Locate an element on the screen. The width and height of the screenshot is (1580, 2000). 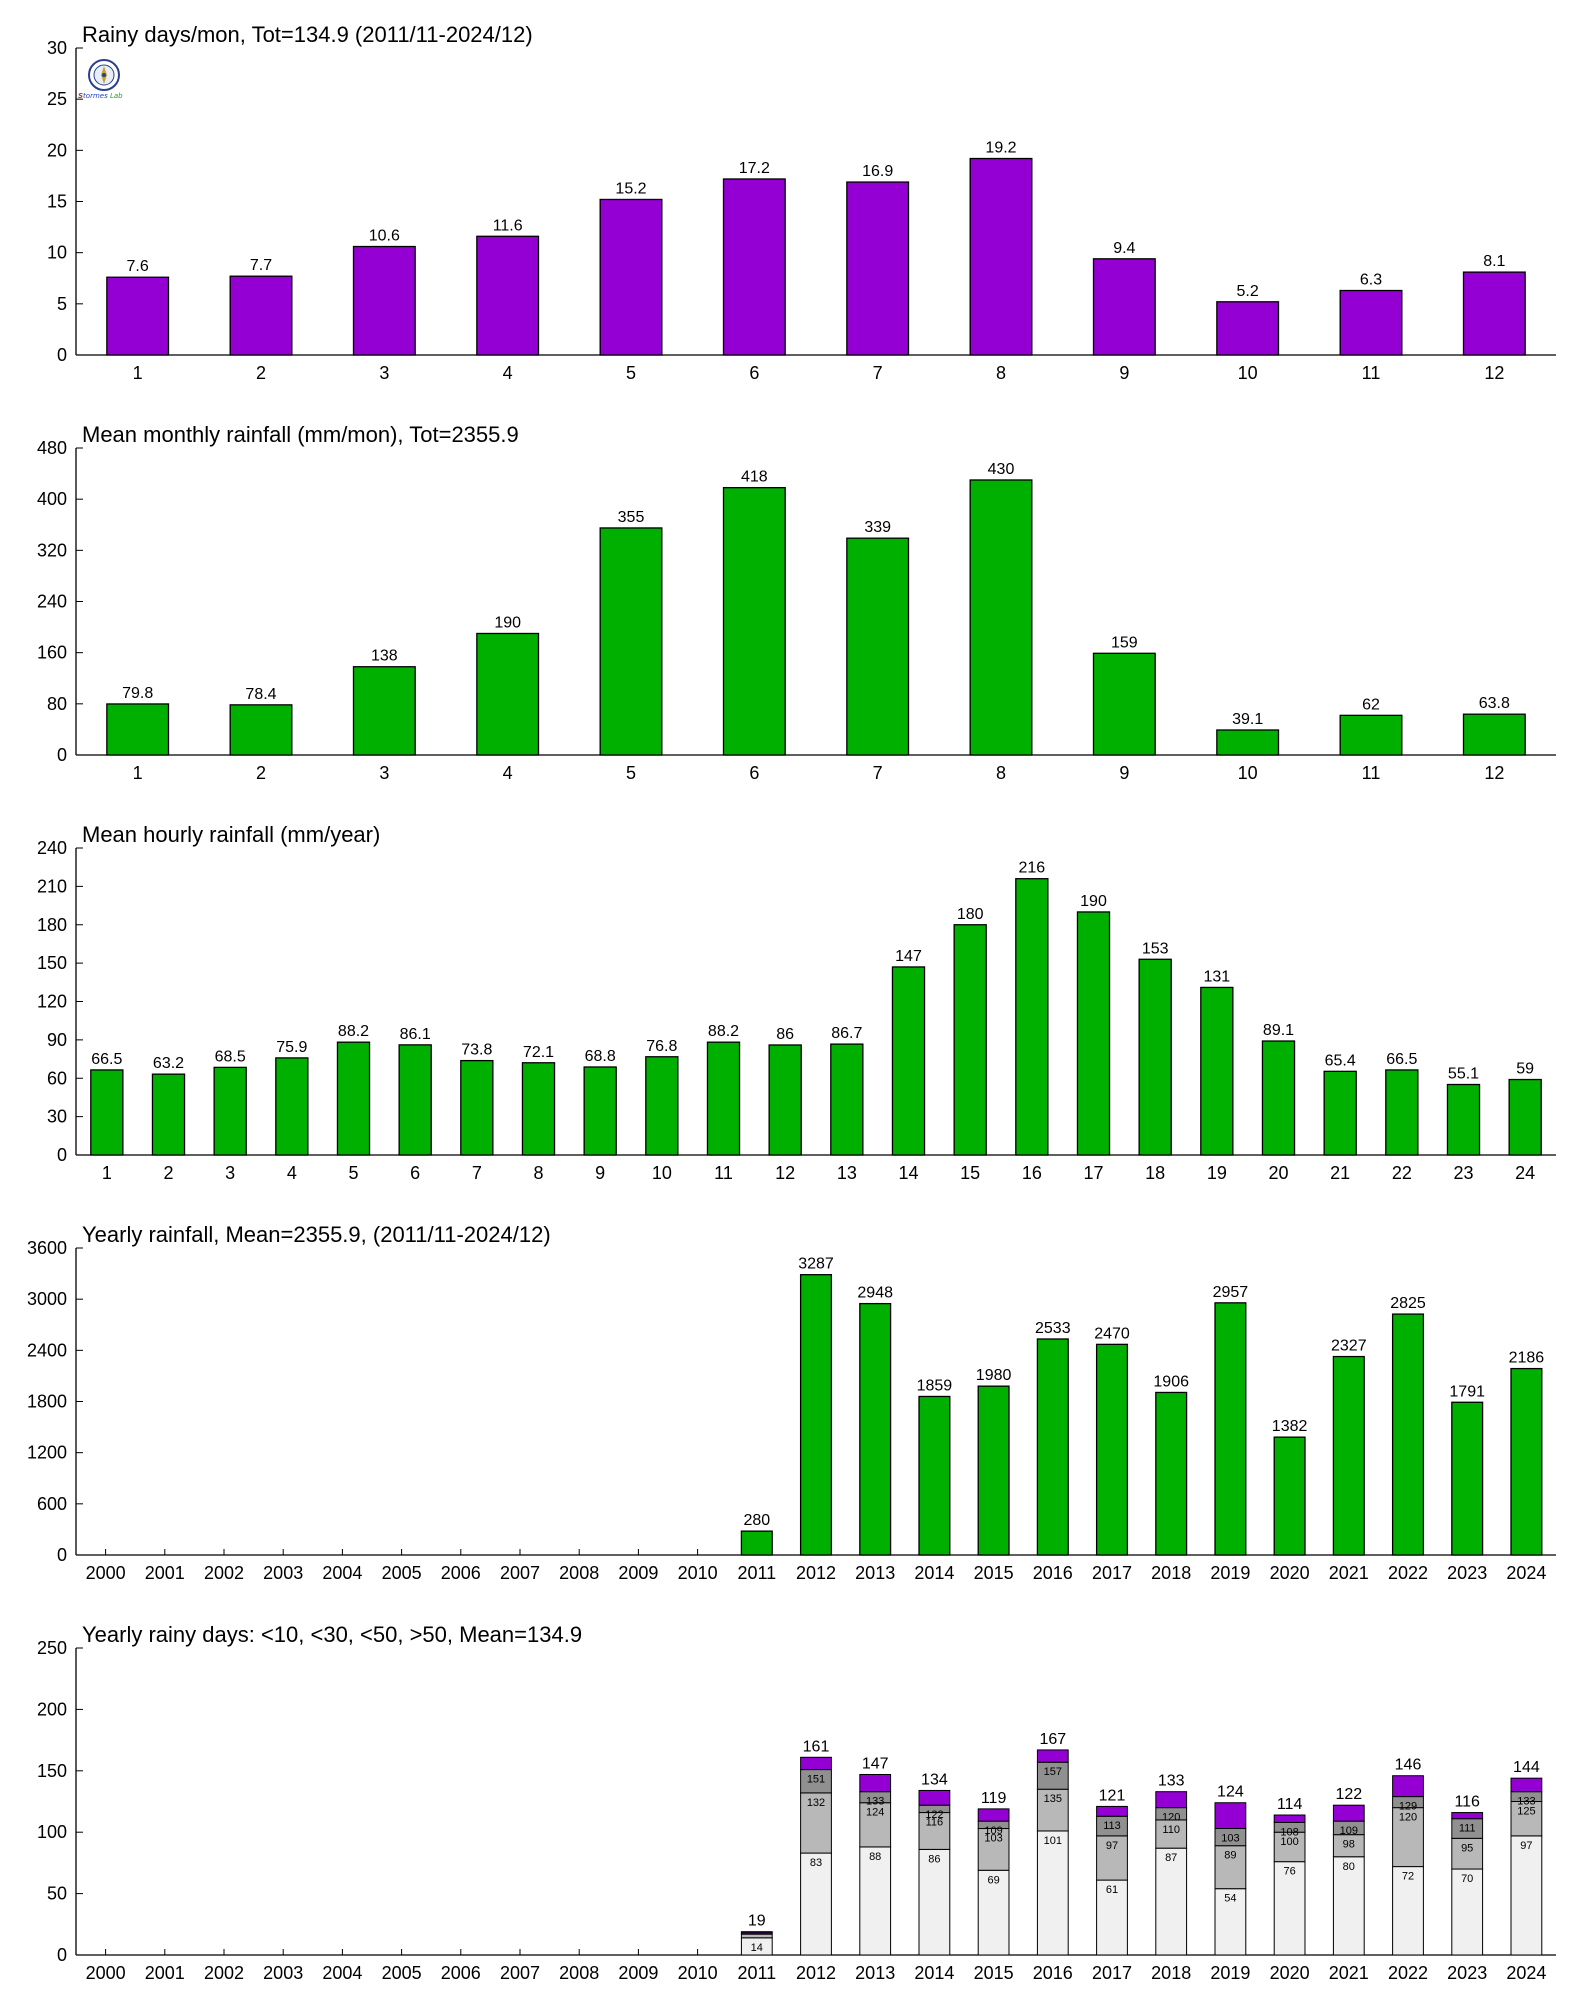
segment-value-label: 122 is located at coordinates (934, 1815).